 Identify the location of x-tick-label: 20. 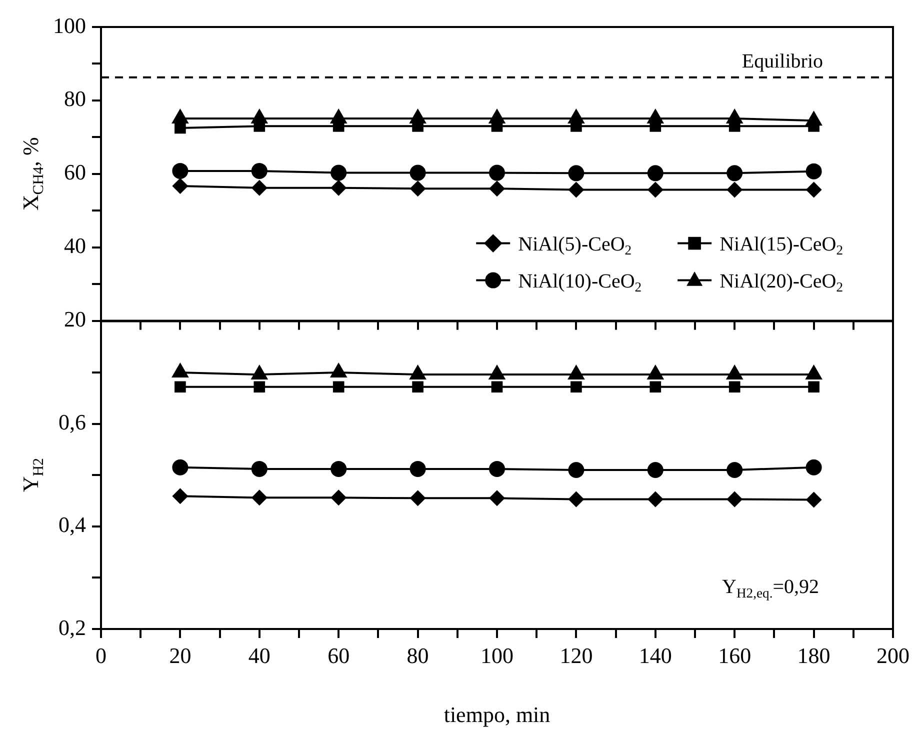
(180, 655).